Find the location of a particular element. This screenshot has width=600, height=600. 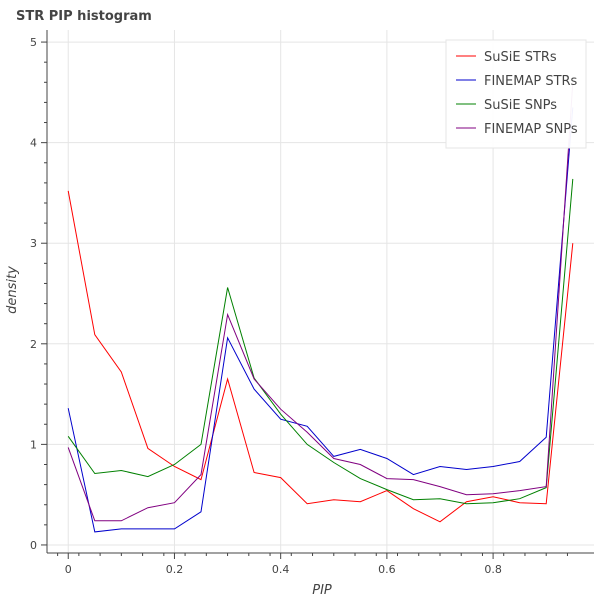

x-tick-label: 0.2 is located at coordinates (175, 569).